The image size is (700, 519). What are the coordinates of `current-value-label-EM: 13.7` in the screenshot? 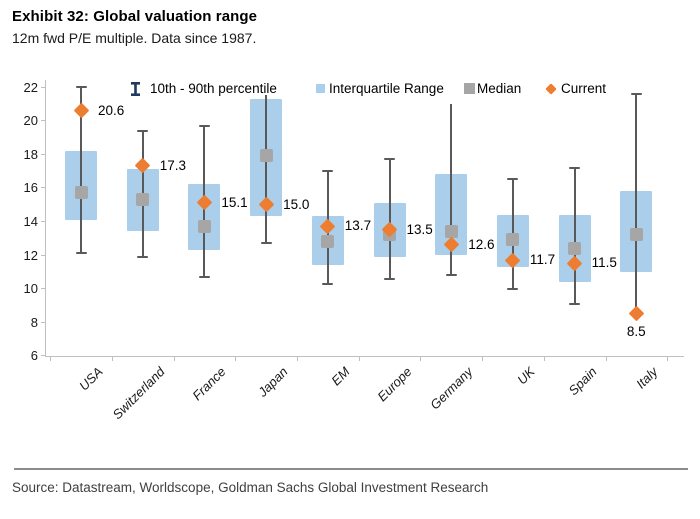 It's located at (358, 226).